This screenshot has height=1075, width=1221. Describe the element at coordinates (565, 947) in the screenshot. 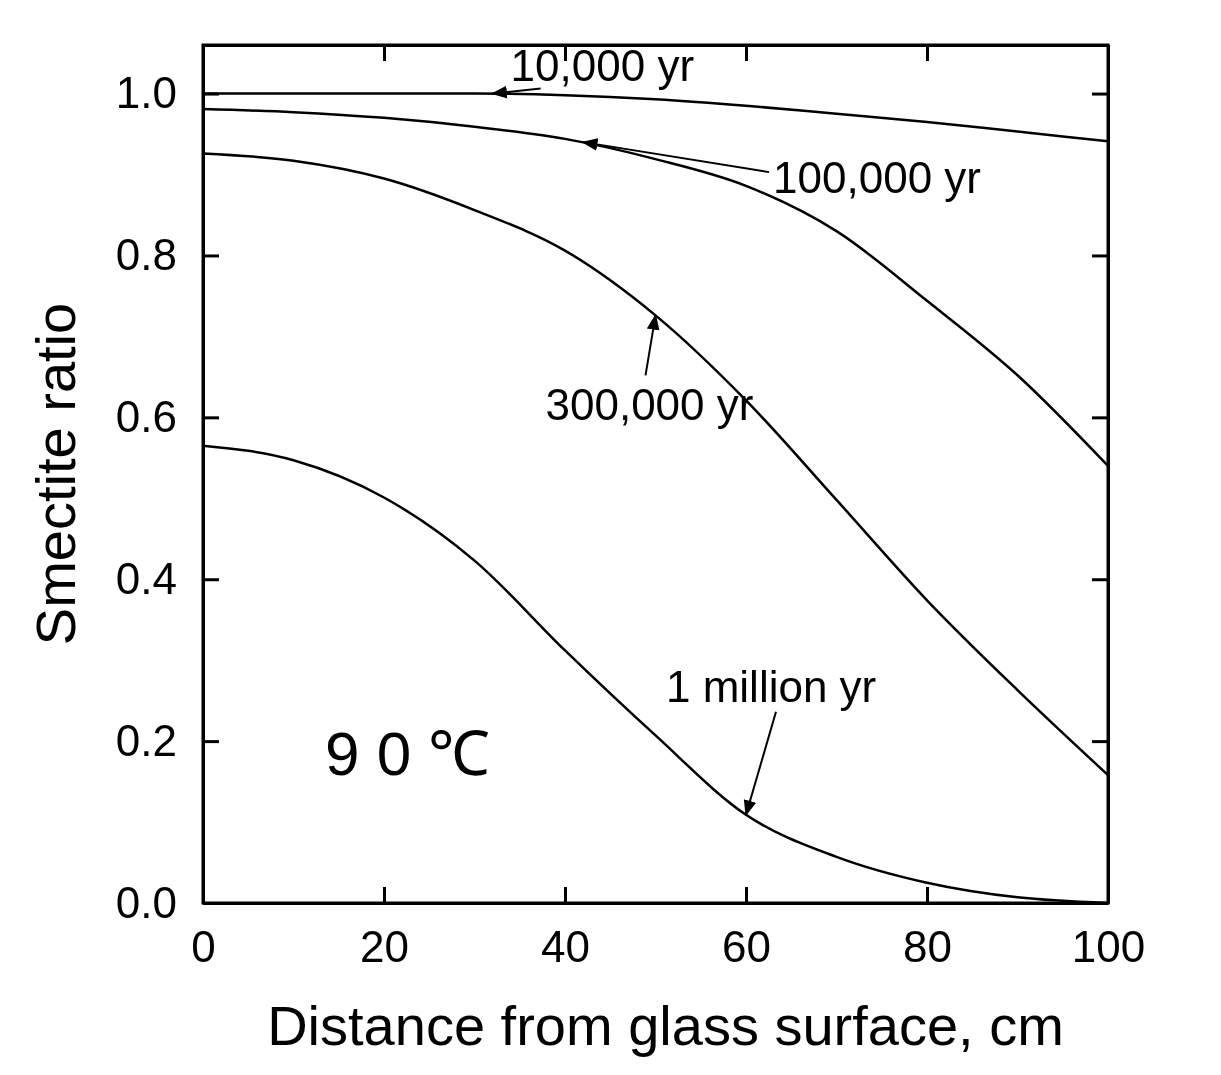

I see `x-tick-label: 40` at that location.